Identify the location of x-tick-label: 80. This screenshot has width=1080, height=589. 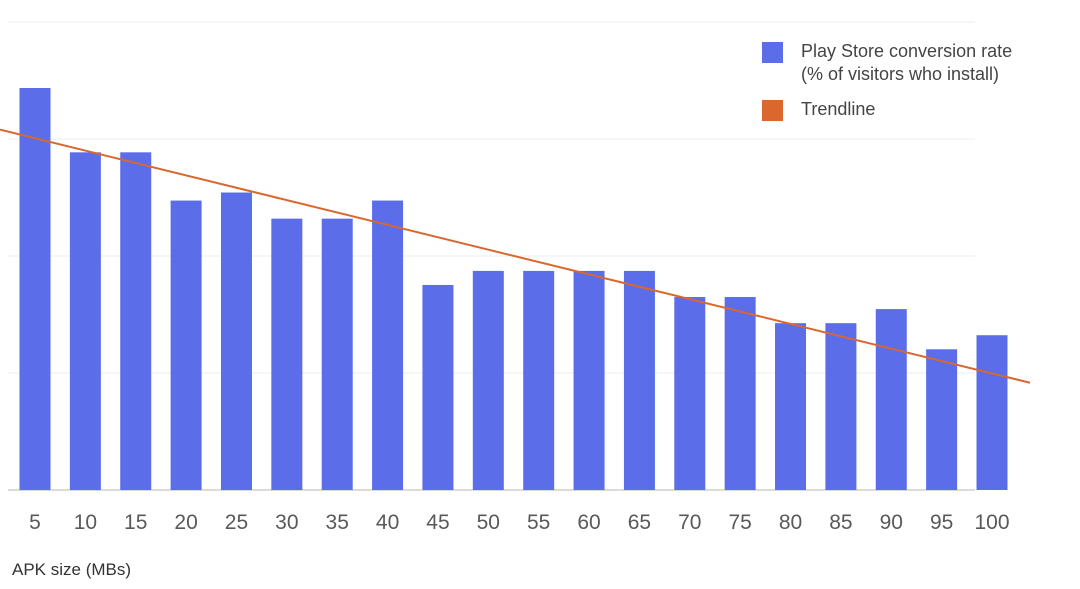
(790, 522).